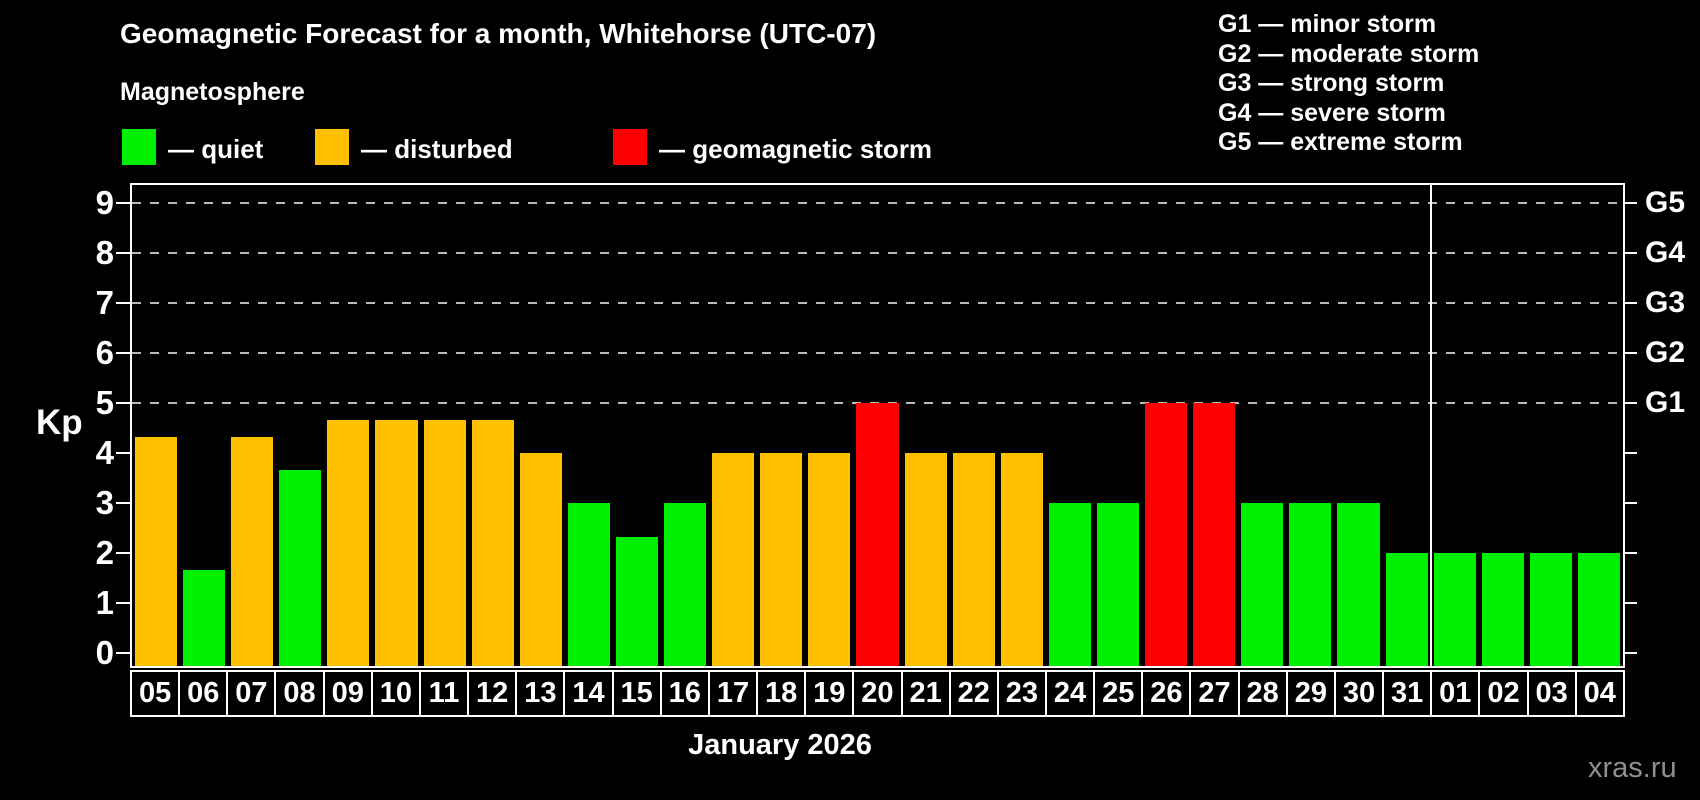 This screenshot has height=800, width=1700. I want to click on left-tick-kp4, so click(123, 453).